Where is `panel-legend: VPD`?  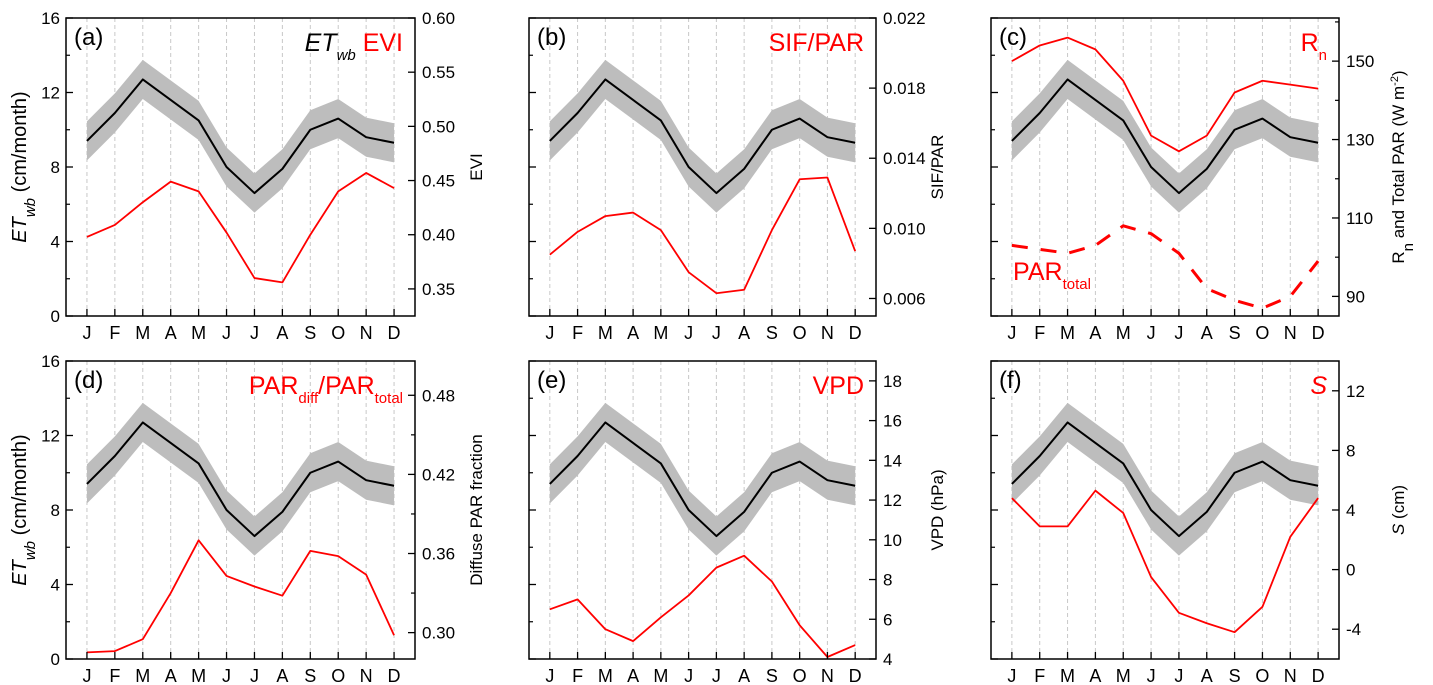
panel-legend: VPD is located at coordinates (838, 386).